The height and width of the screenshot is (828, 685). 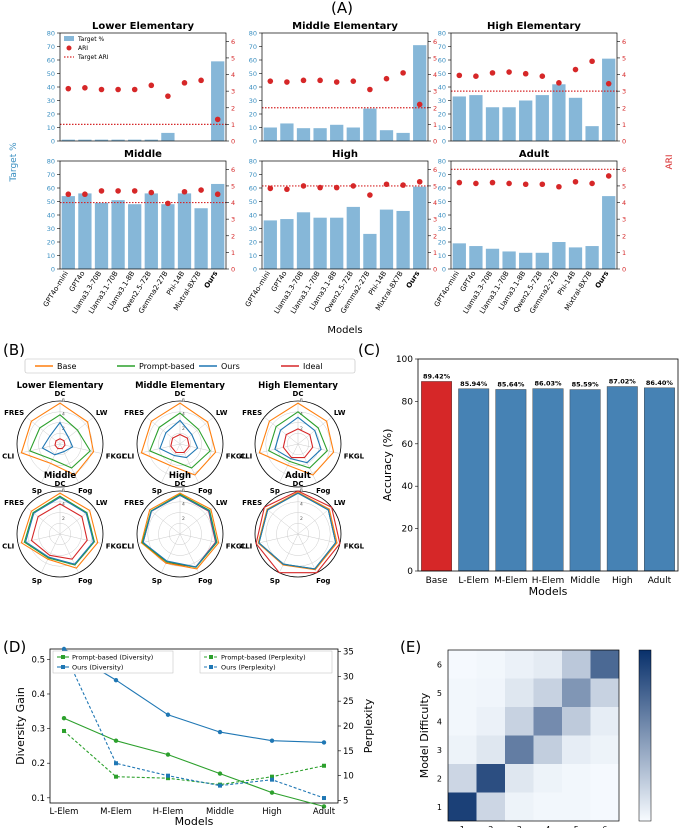 I want to click on right-tick-label: 3, so click(x=435, y=92).